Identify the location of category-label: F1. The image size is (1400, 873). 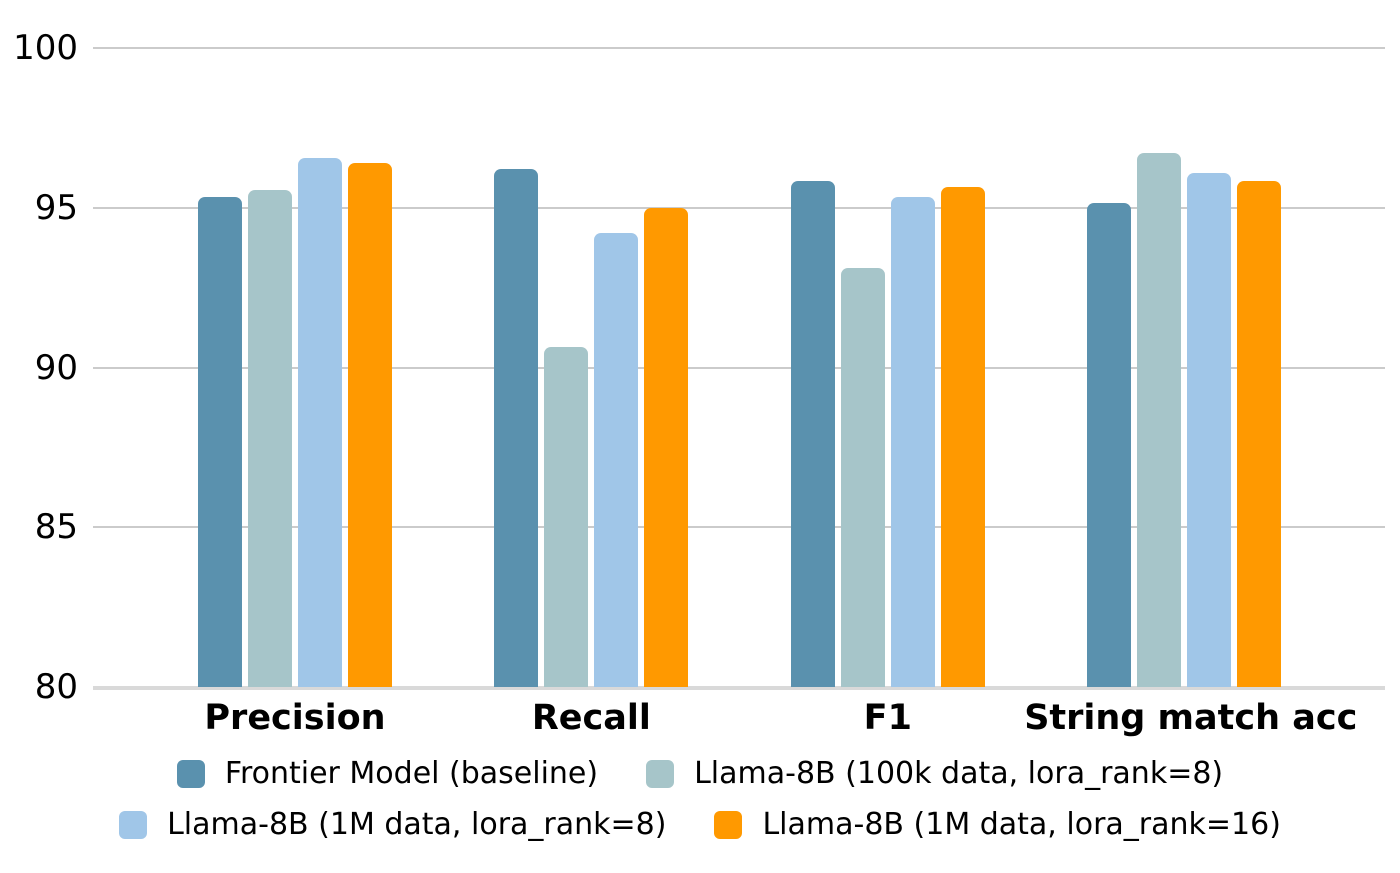
(887, 718).